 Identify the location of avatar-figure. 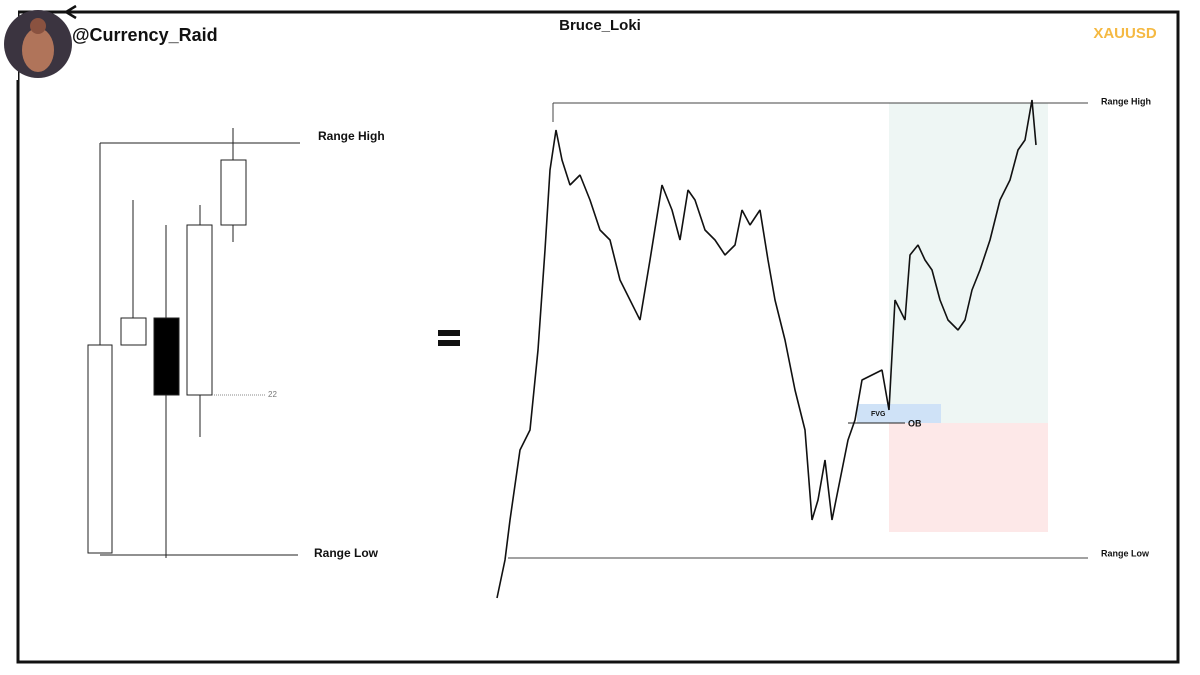
(38, 50).